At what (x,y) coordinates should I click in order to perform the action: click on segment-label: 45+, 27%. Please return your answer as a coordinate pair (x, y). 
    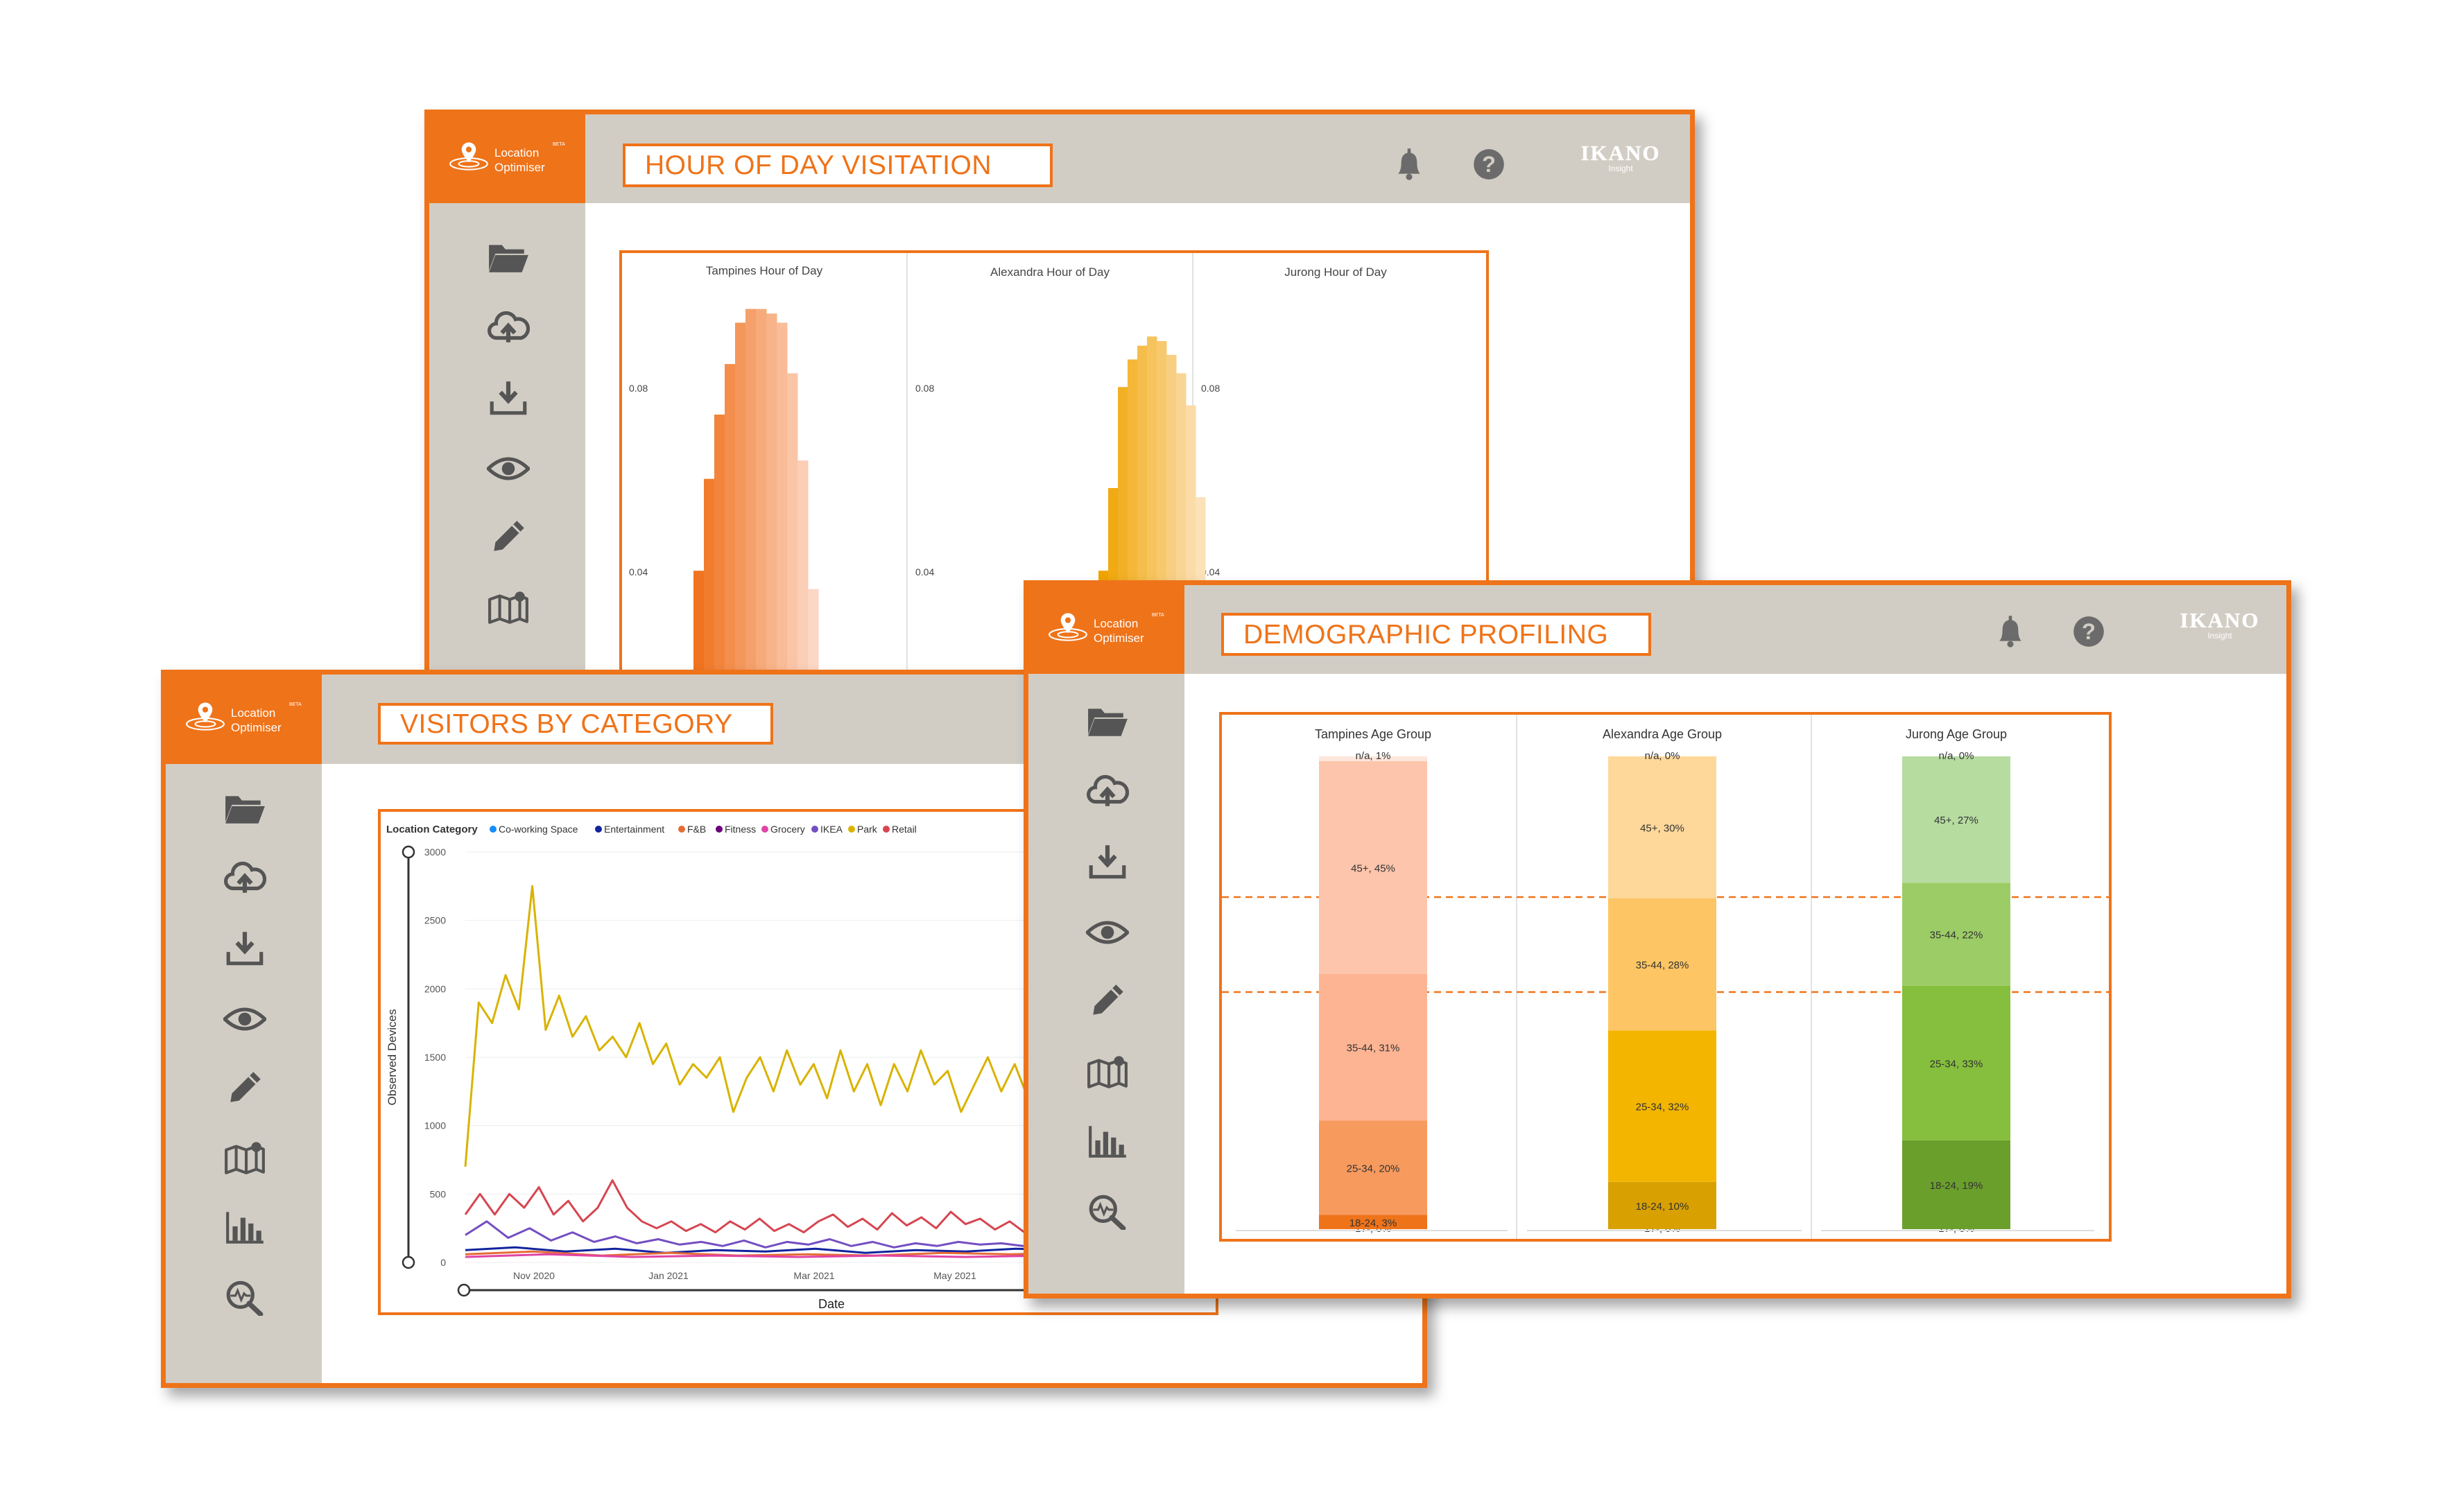
    Looking at the image, I should click on (1956, 820).